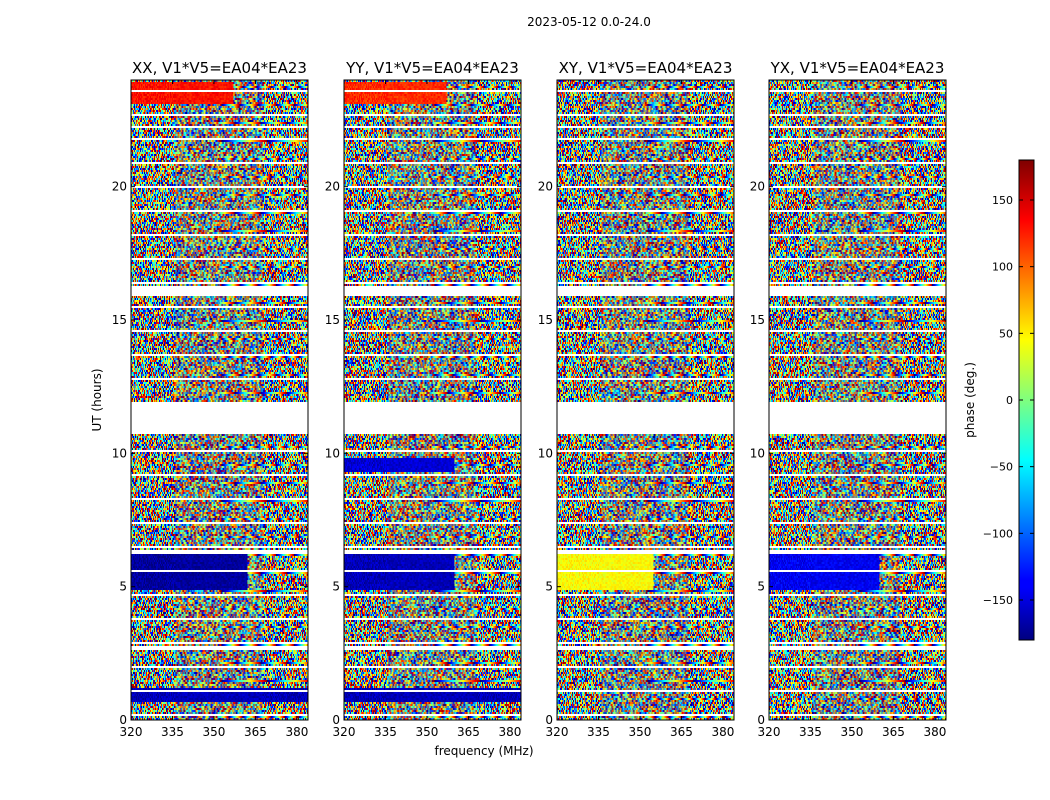  Describe the element at coordinates (970, 400) in the screenshot. I see `colorbar-label: phase (deg.)` at that location.